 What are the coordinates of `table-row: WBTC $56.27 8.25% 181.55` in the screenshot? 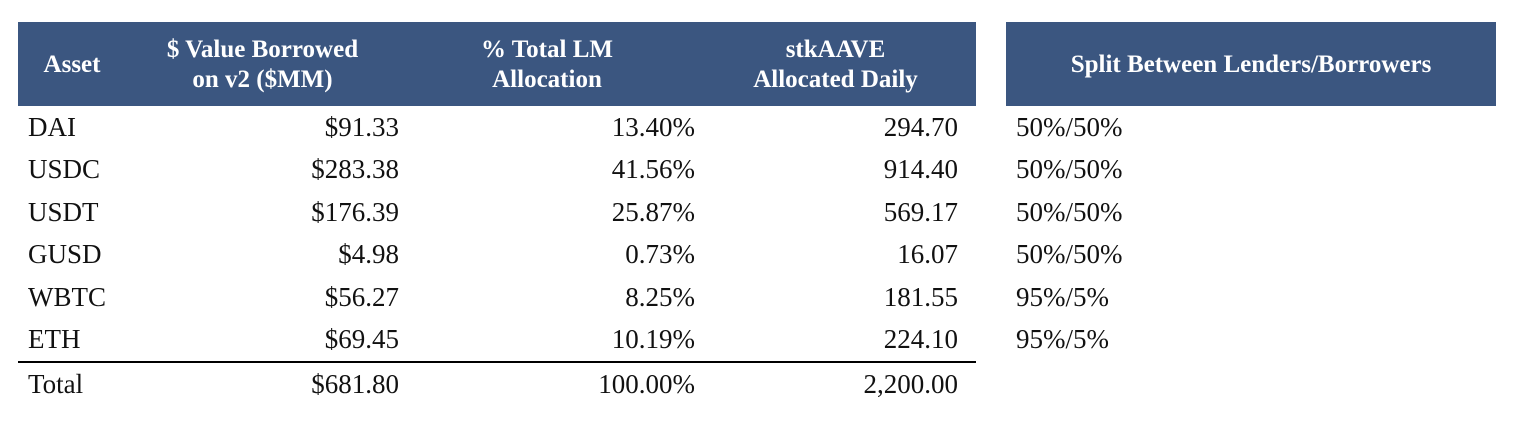 It's located at (497, 297).